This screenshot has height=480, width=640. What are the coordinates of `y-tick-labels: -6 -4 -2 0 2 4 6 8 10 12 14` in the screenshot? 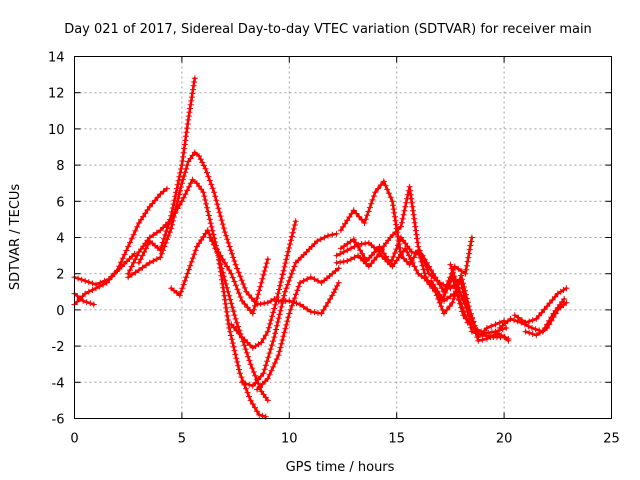 It's located at (56, 239).